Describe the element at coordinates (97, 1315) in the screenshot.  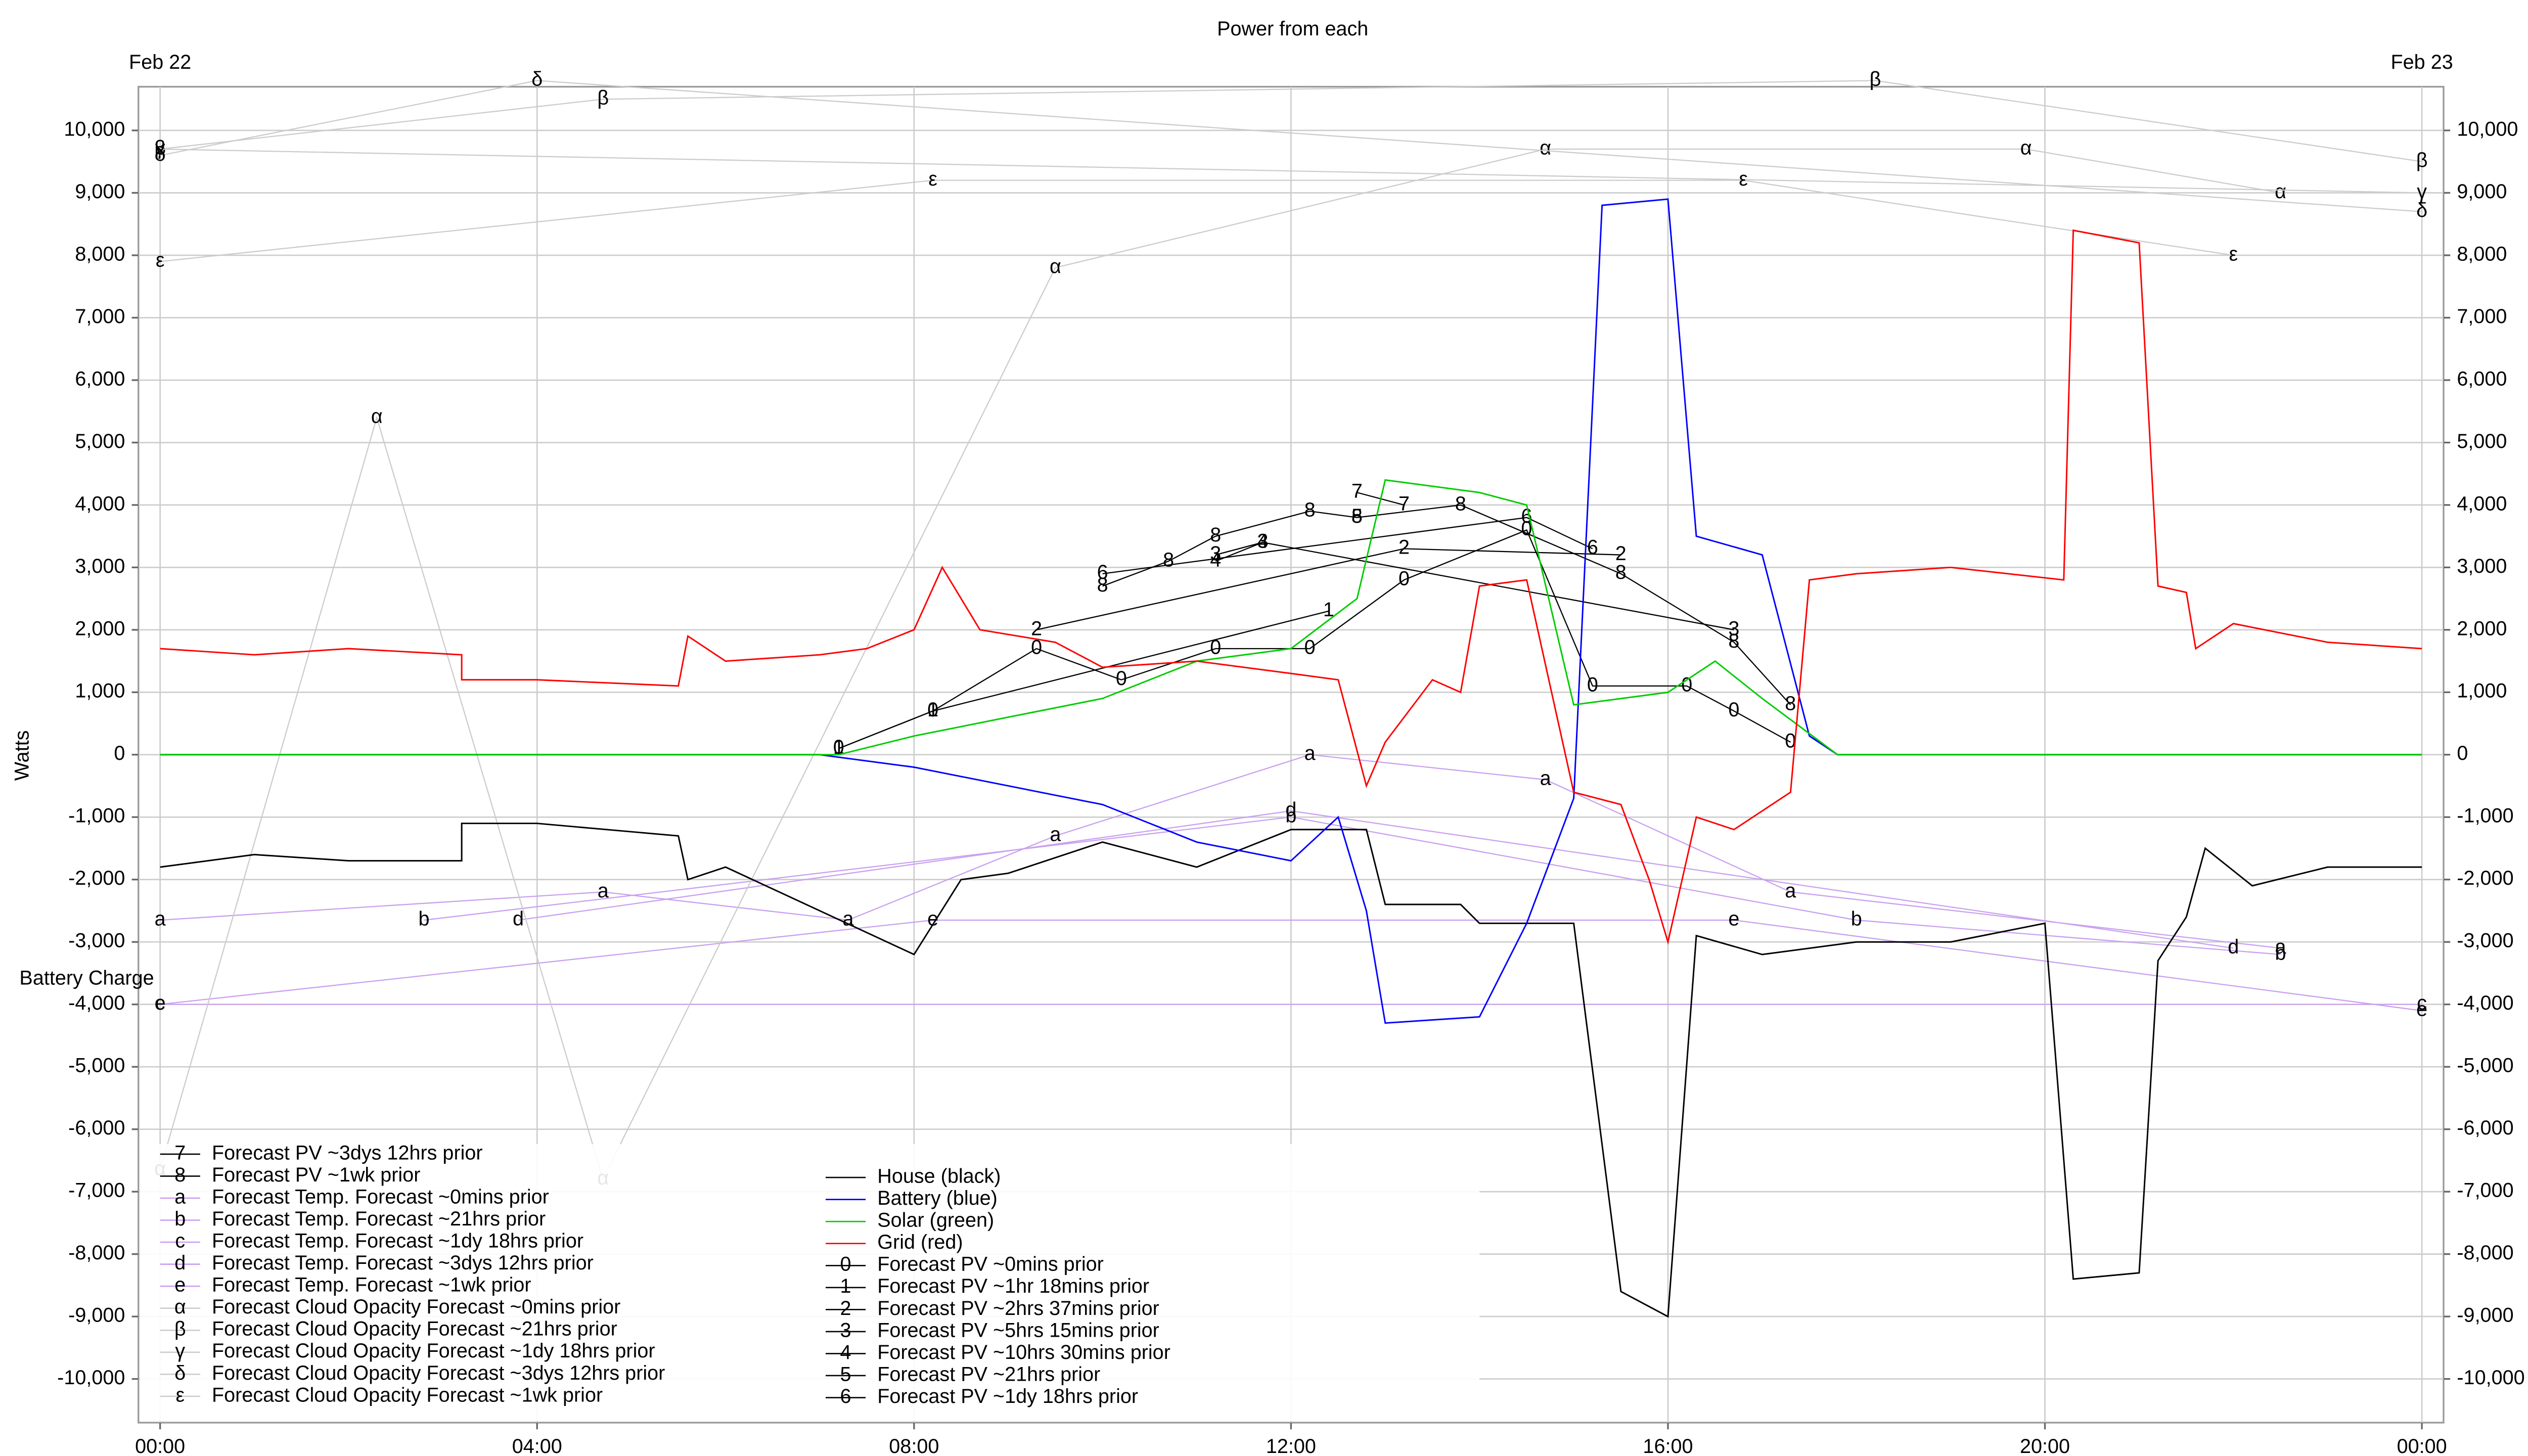
I see `y-tick-label: -9,000` at that location.